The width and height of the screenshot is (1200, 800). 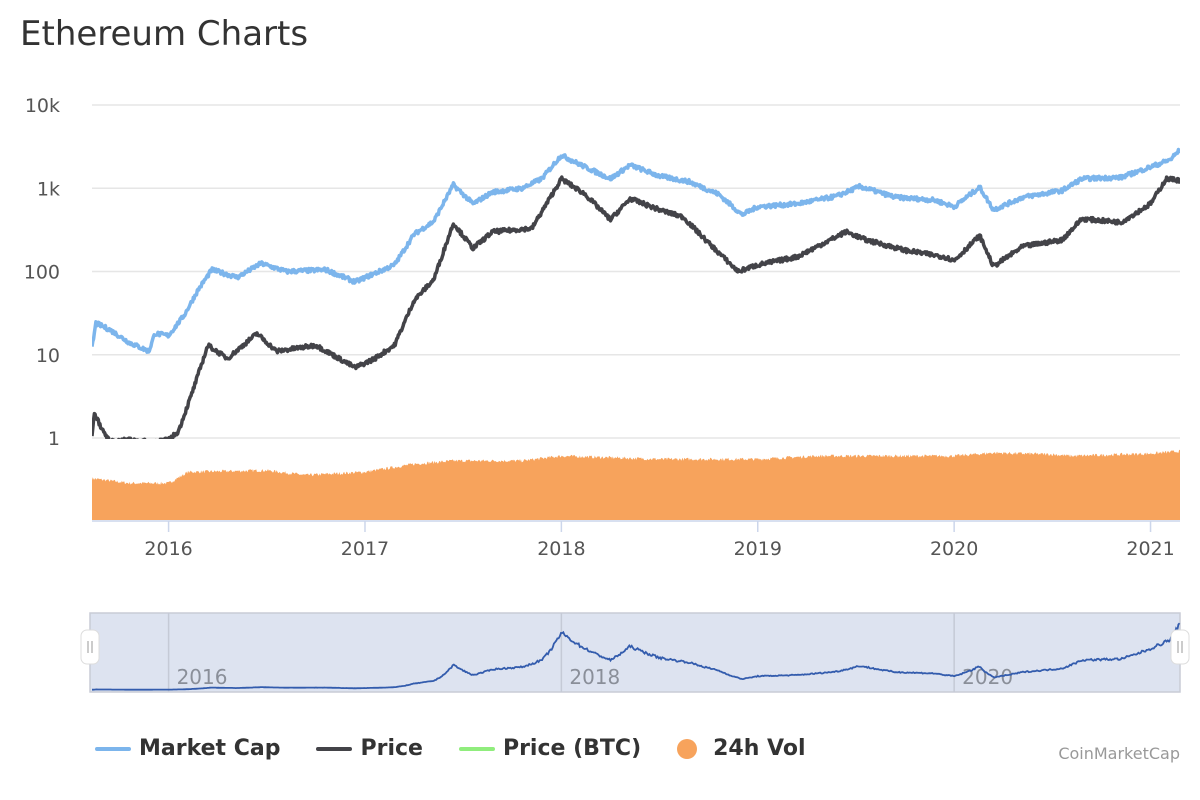 I want to click on x-tick-label: 2016, so click(x=168, y=549).